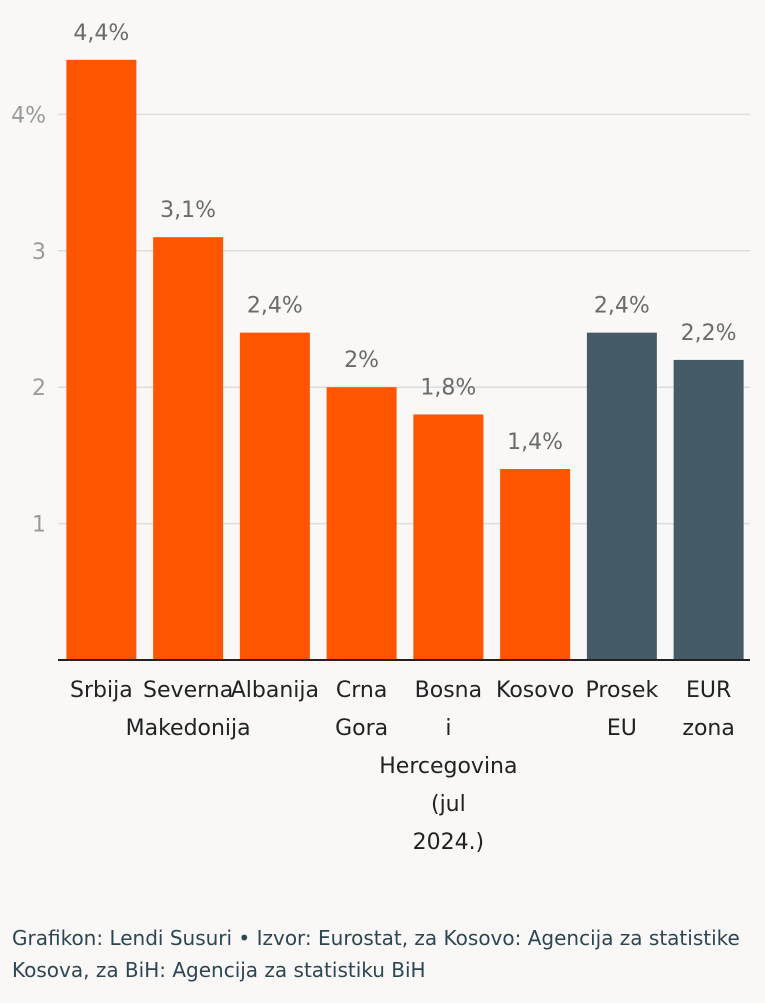 The height and width of the screenshot is (1003, 765). What do you see at coordinates (188, 709) in the screenshot?
I see `x-tick-label: Severna Makedonija` at bounding box center [188, 709].